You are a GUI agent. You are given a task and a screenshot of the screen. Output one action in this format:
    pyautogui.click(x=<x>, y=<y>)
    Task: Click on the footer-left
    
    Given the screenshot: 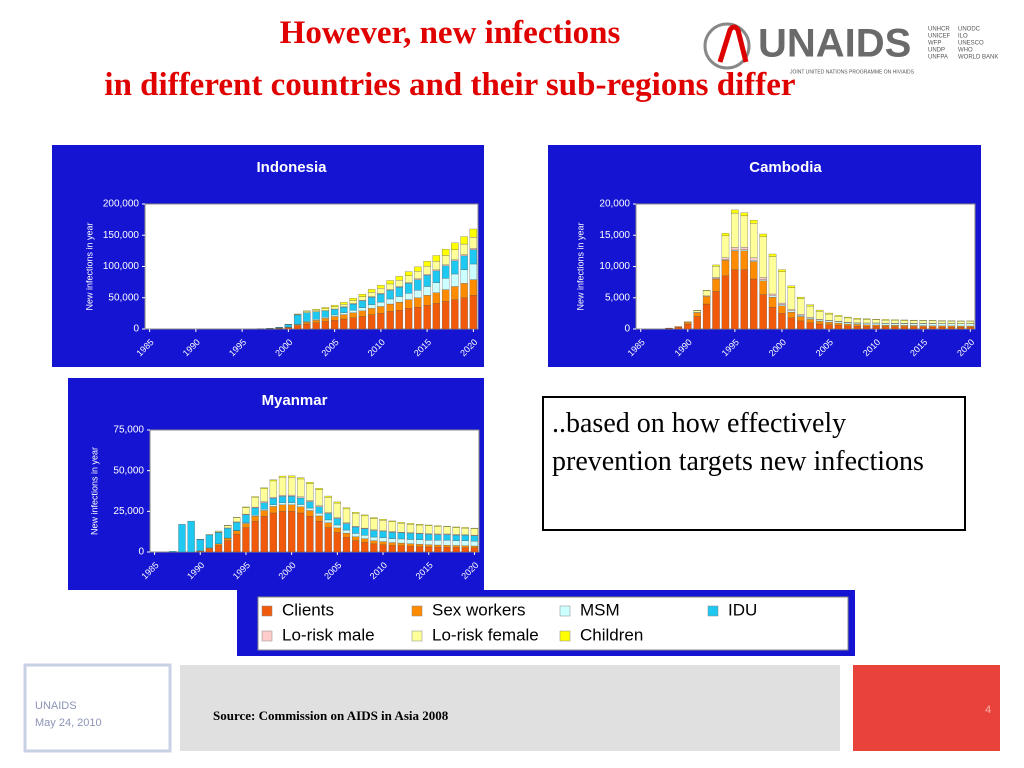 What is the action you would take?
    pyautogui.click(x=97, y=708)
    